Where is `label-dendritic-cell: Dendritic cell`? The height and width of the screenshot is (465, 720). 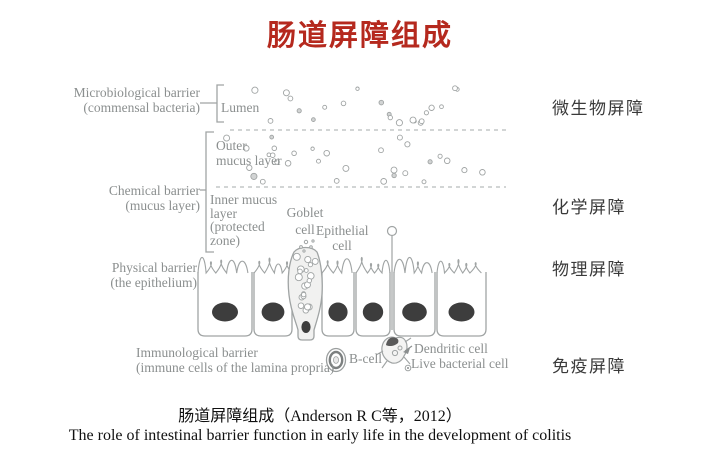
label-dendritic-cell: Dendritic cell is located at coordinates (451, 348).